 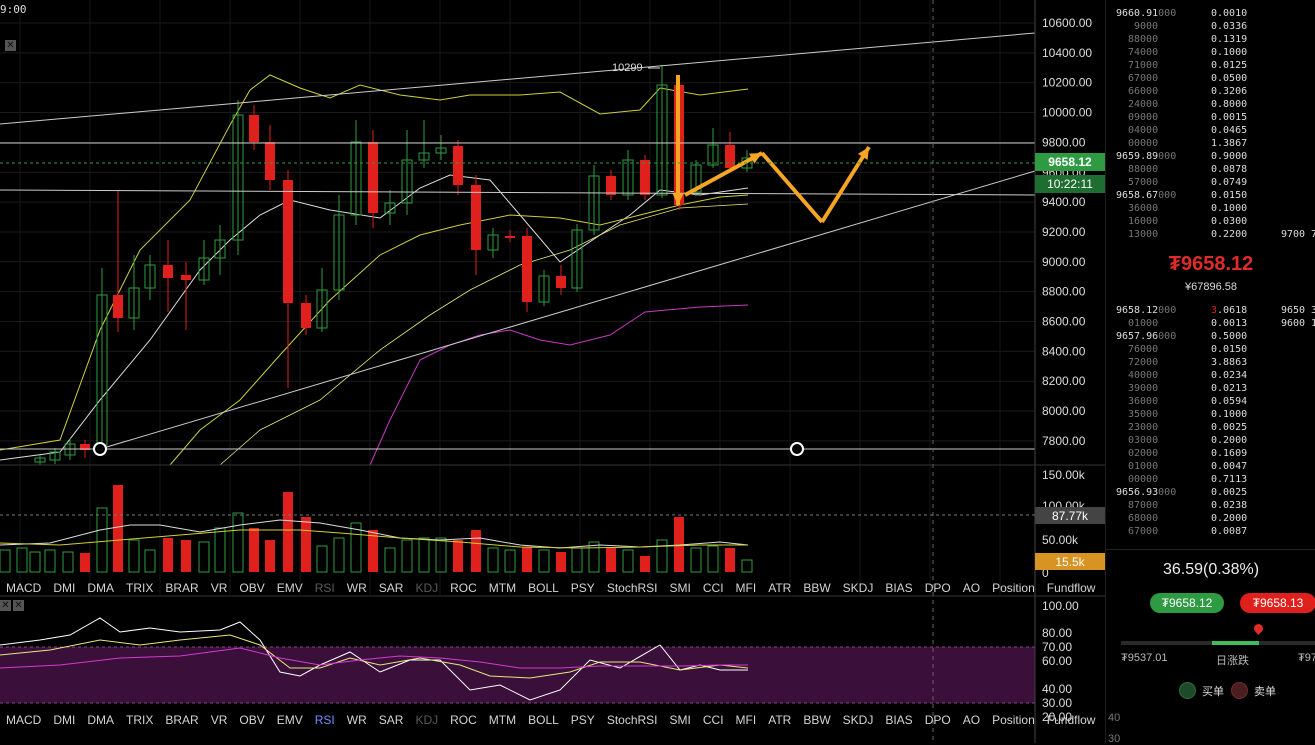 I want to click on orderbook-row: 13000 0.2200 9700 7, so click(x=1210, y=235).